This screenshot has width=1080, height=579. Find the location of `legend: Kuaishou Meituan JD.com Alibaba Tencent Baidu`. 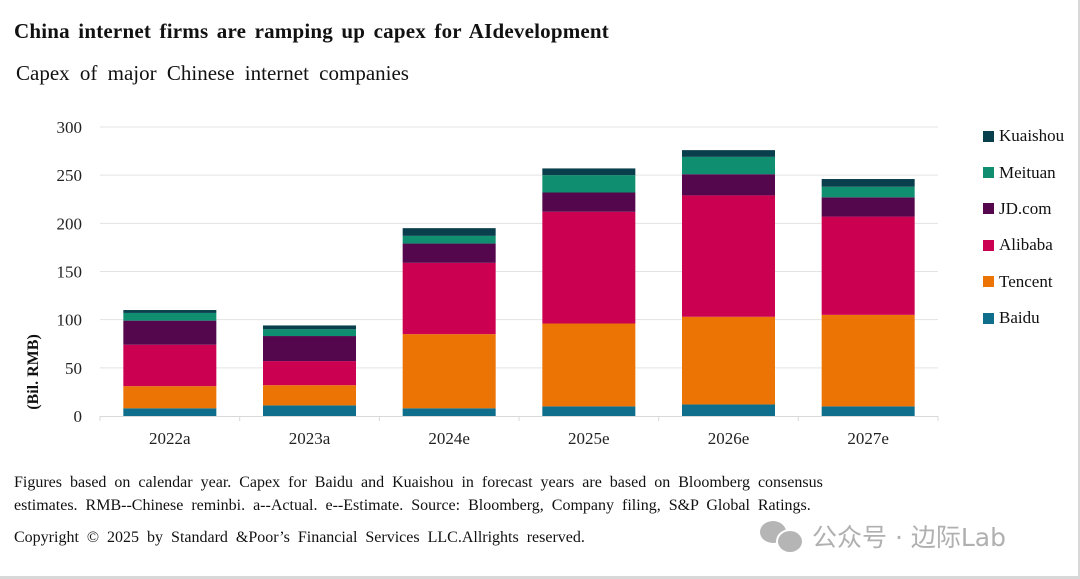

legend: Kuaishou Meituan JD.com Alibaba Tencent Baidu is located at coordinates (1023, 227).